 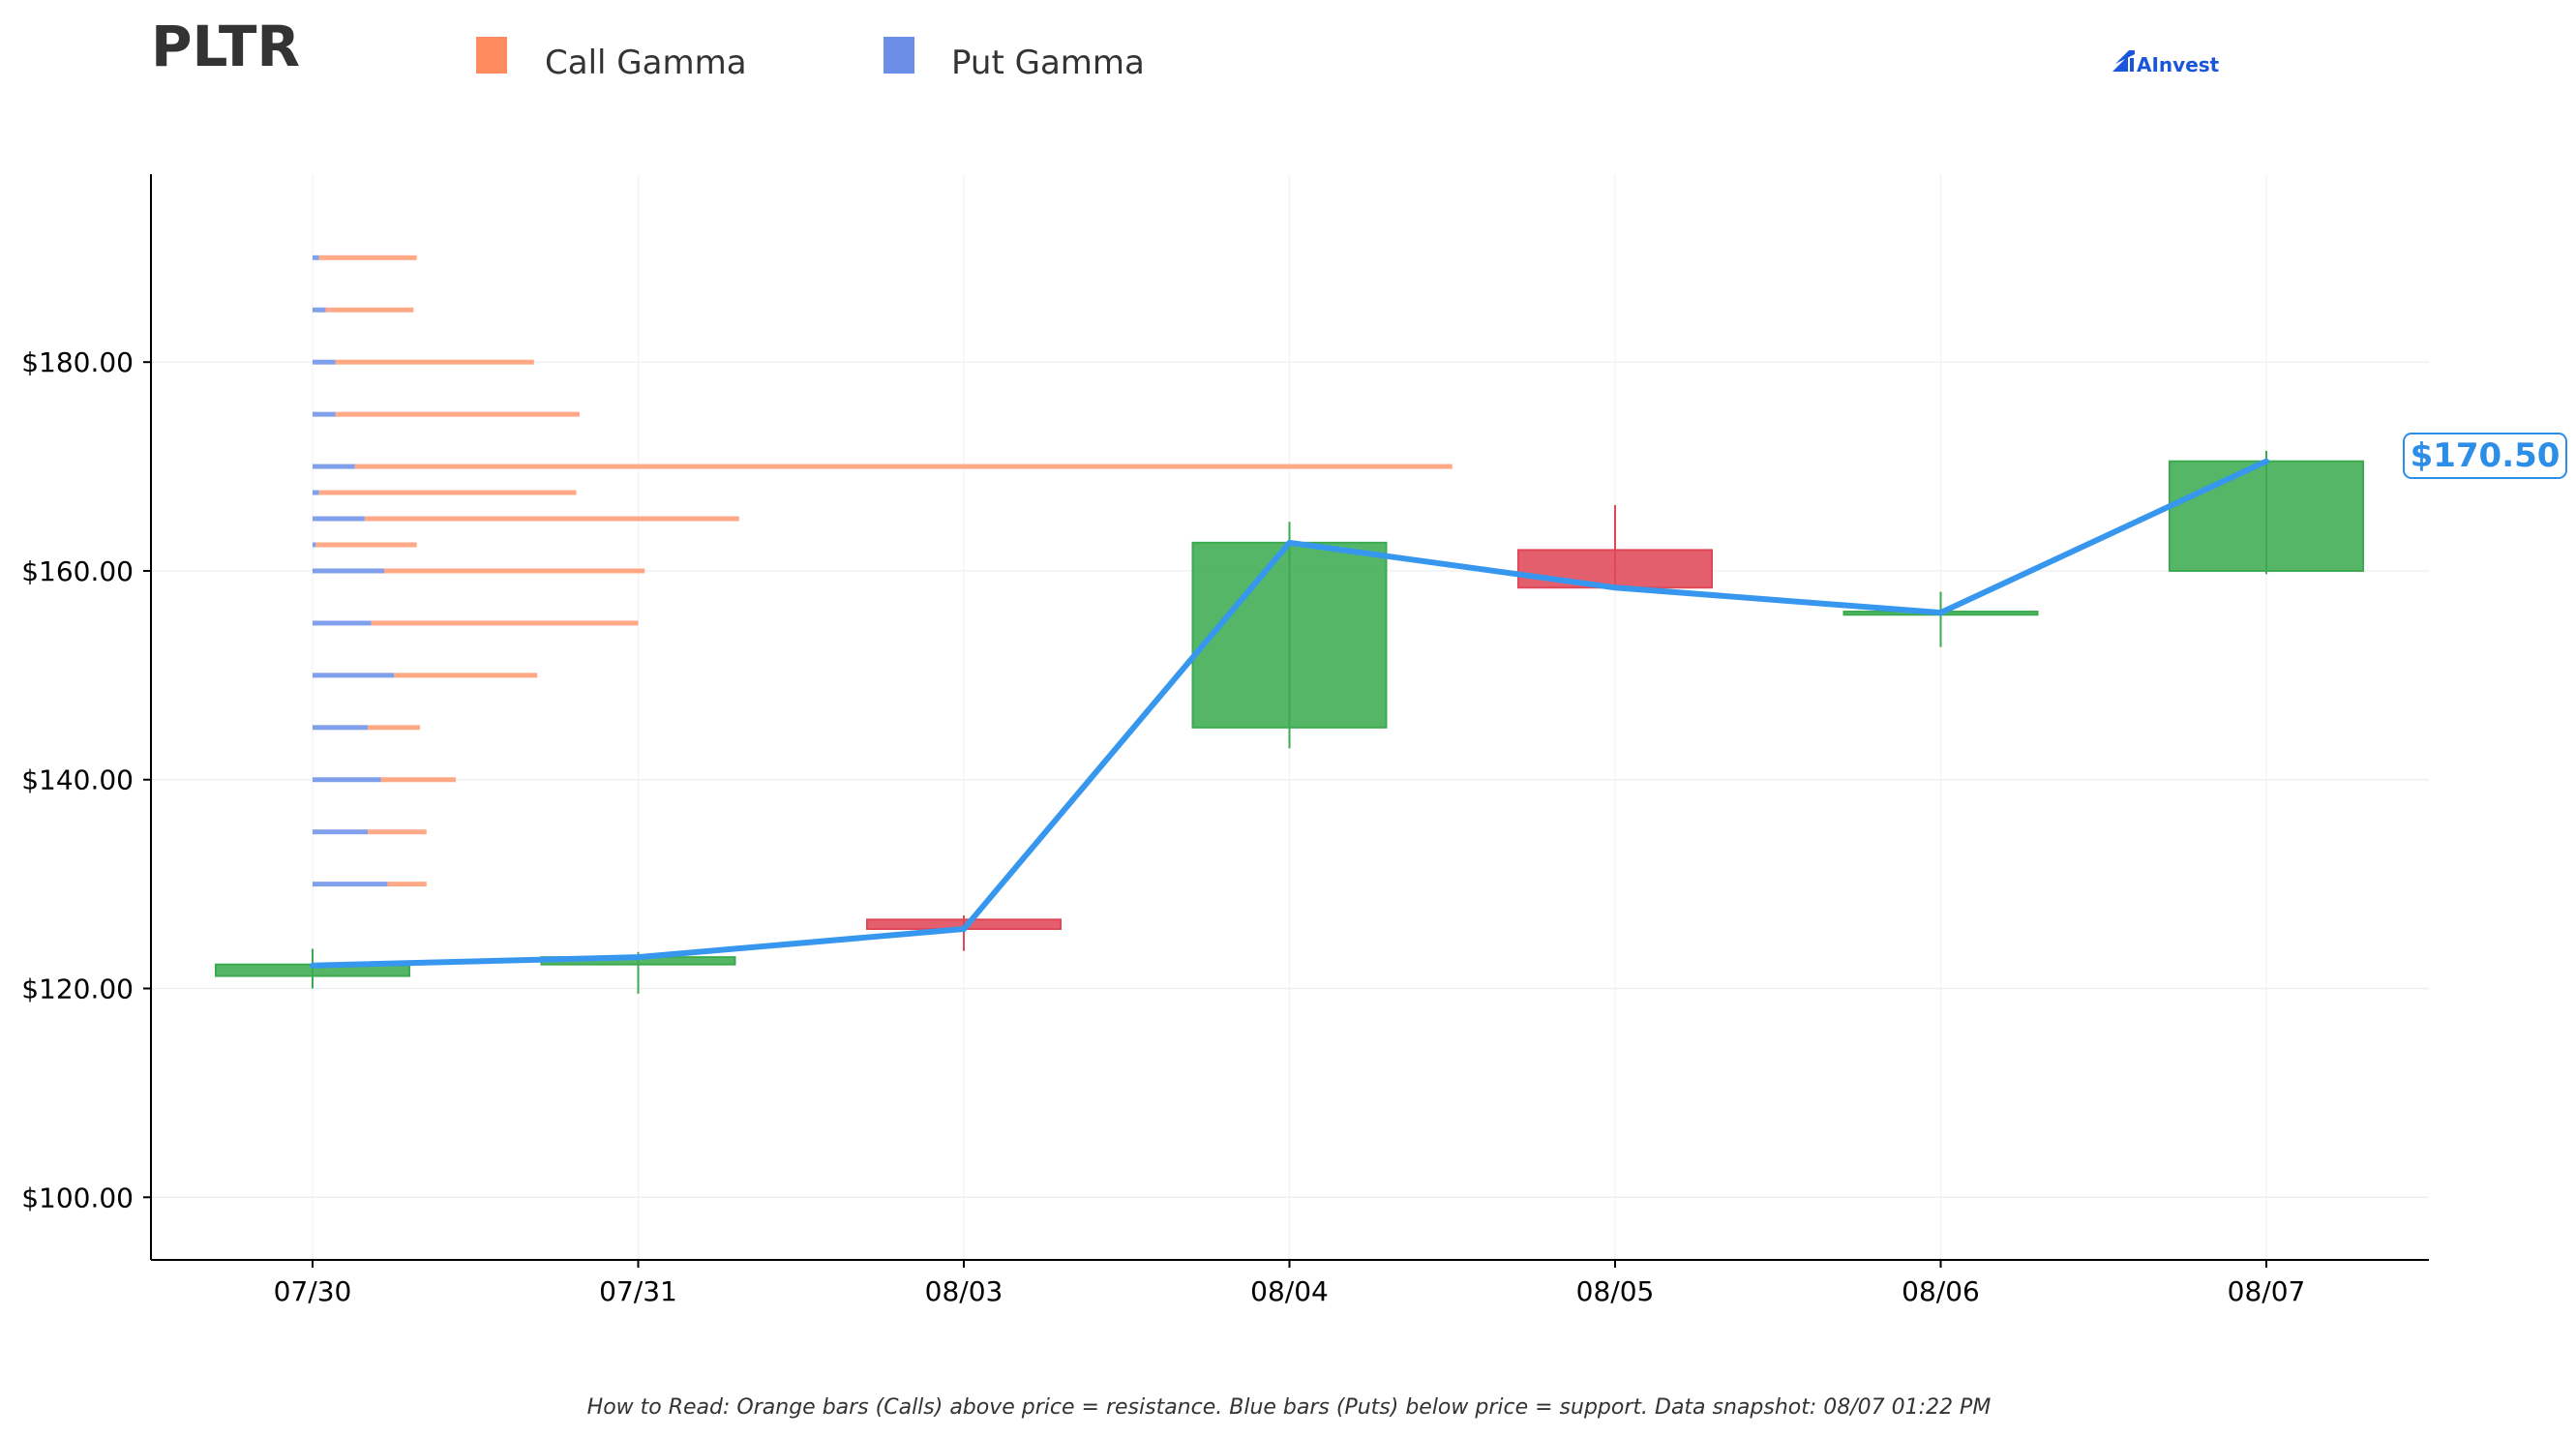 I want to click on x-tick-label: 07/31, so click(x=638, y=1291).